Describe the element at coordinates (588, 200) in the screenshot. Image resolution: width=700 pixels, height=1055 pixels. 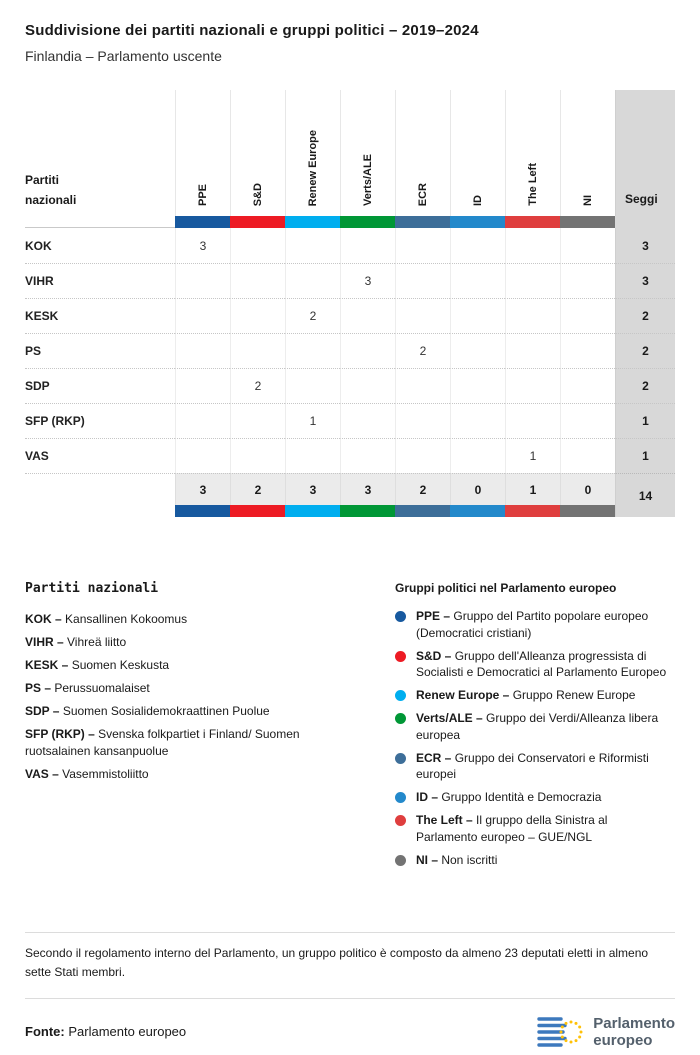
I see `column-header-label: NI` at that location.